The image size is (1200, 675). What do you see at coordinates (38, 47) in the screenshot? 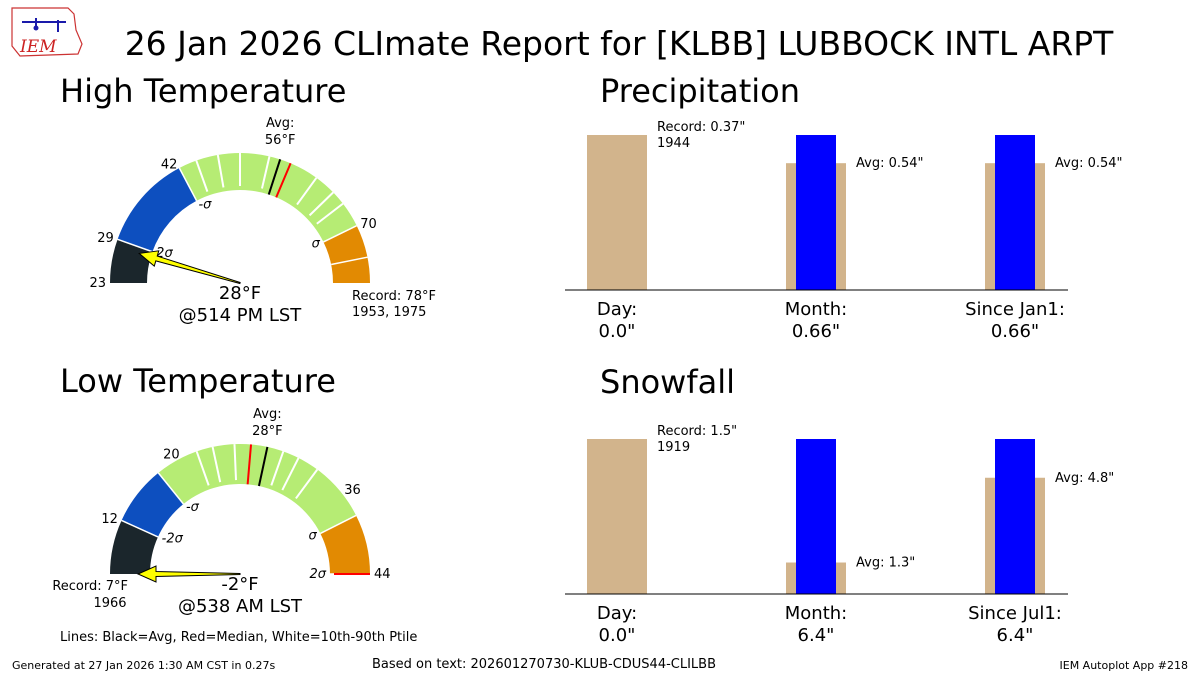
I see `logo-text: IEM` at bounding box center [38, 47].